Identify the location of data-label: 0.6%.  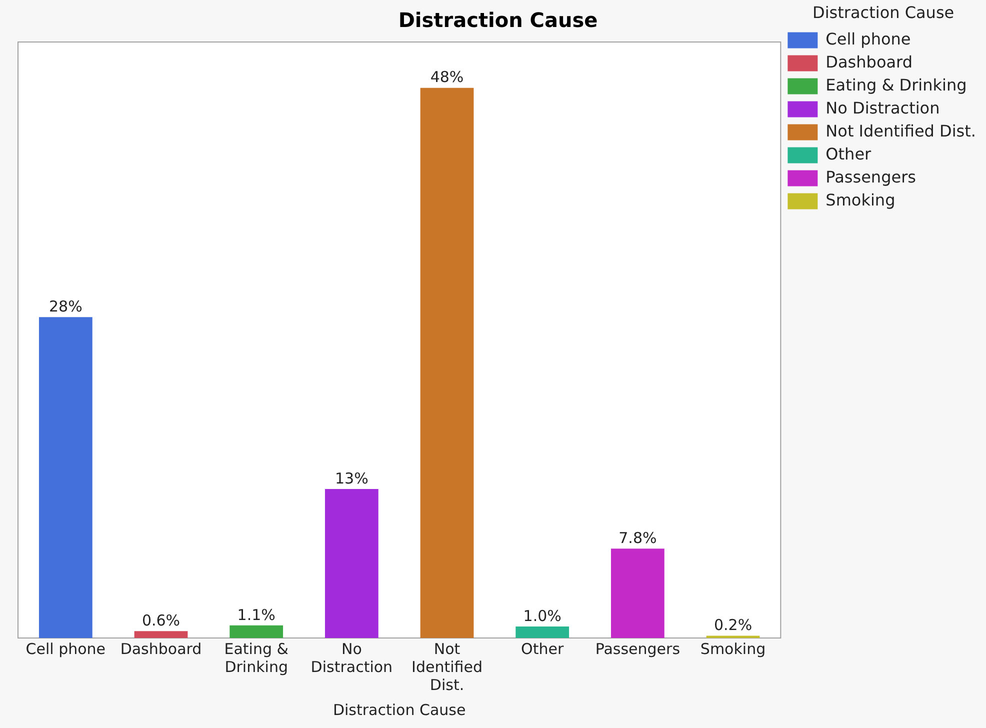
(161, 621).